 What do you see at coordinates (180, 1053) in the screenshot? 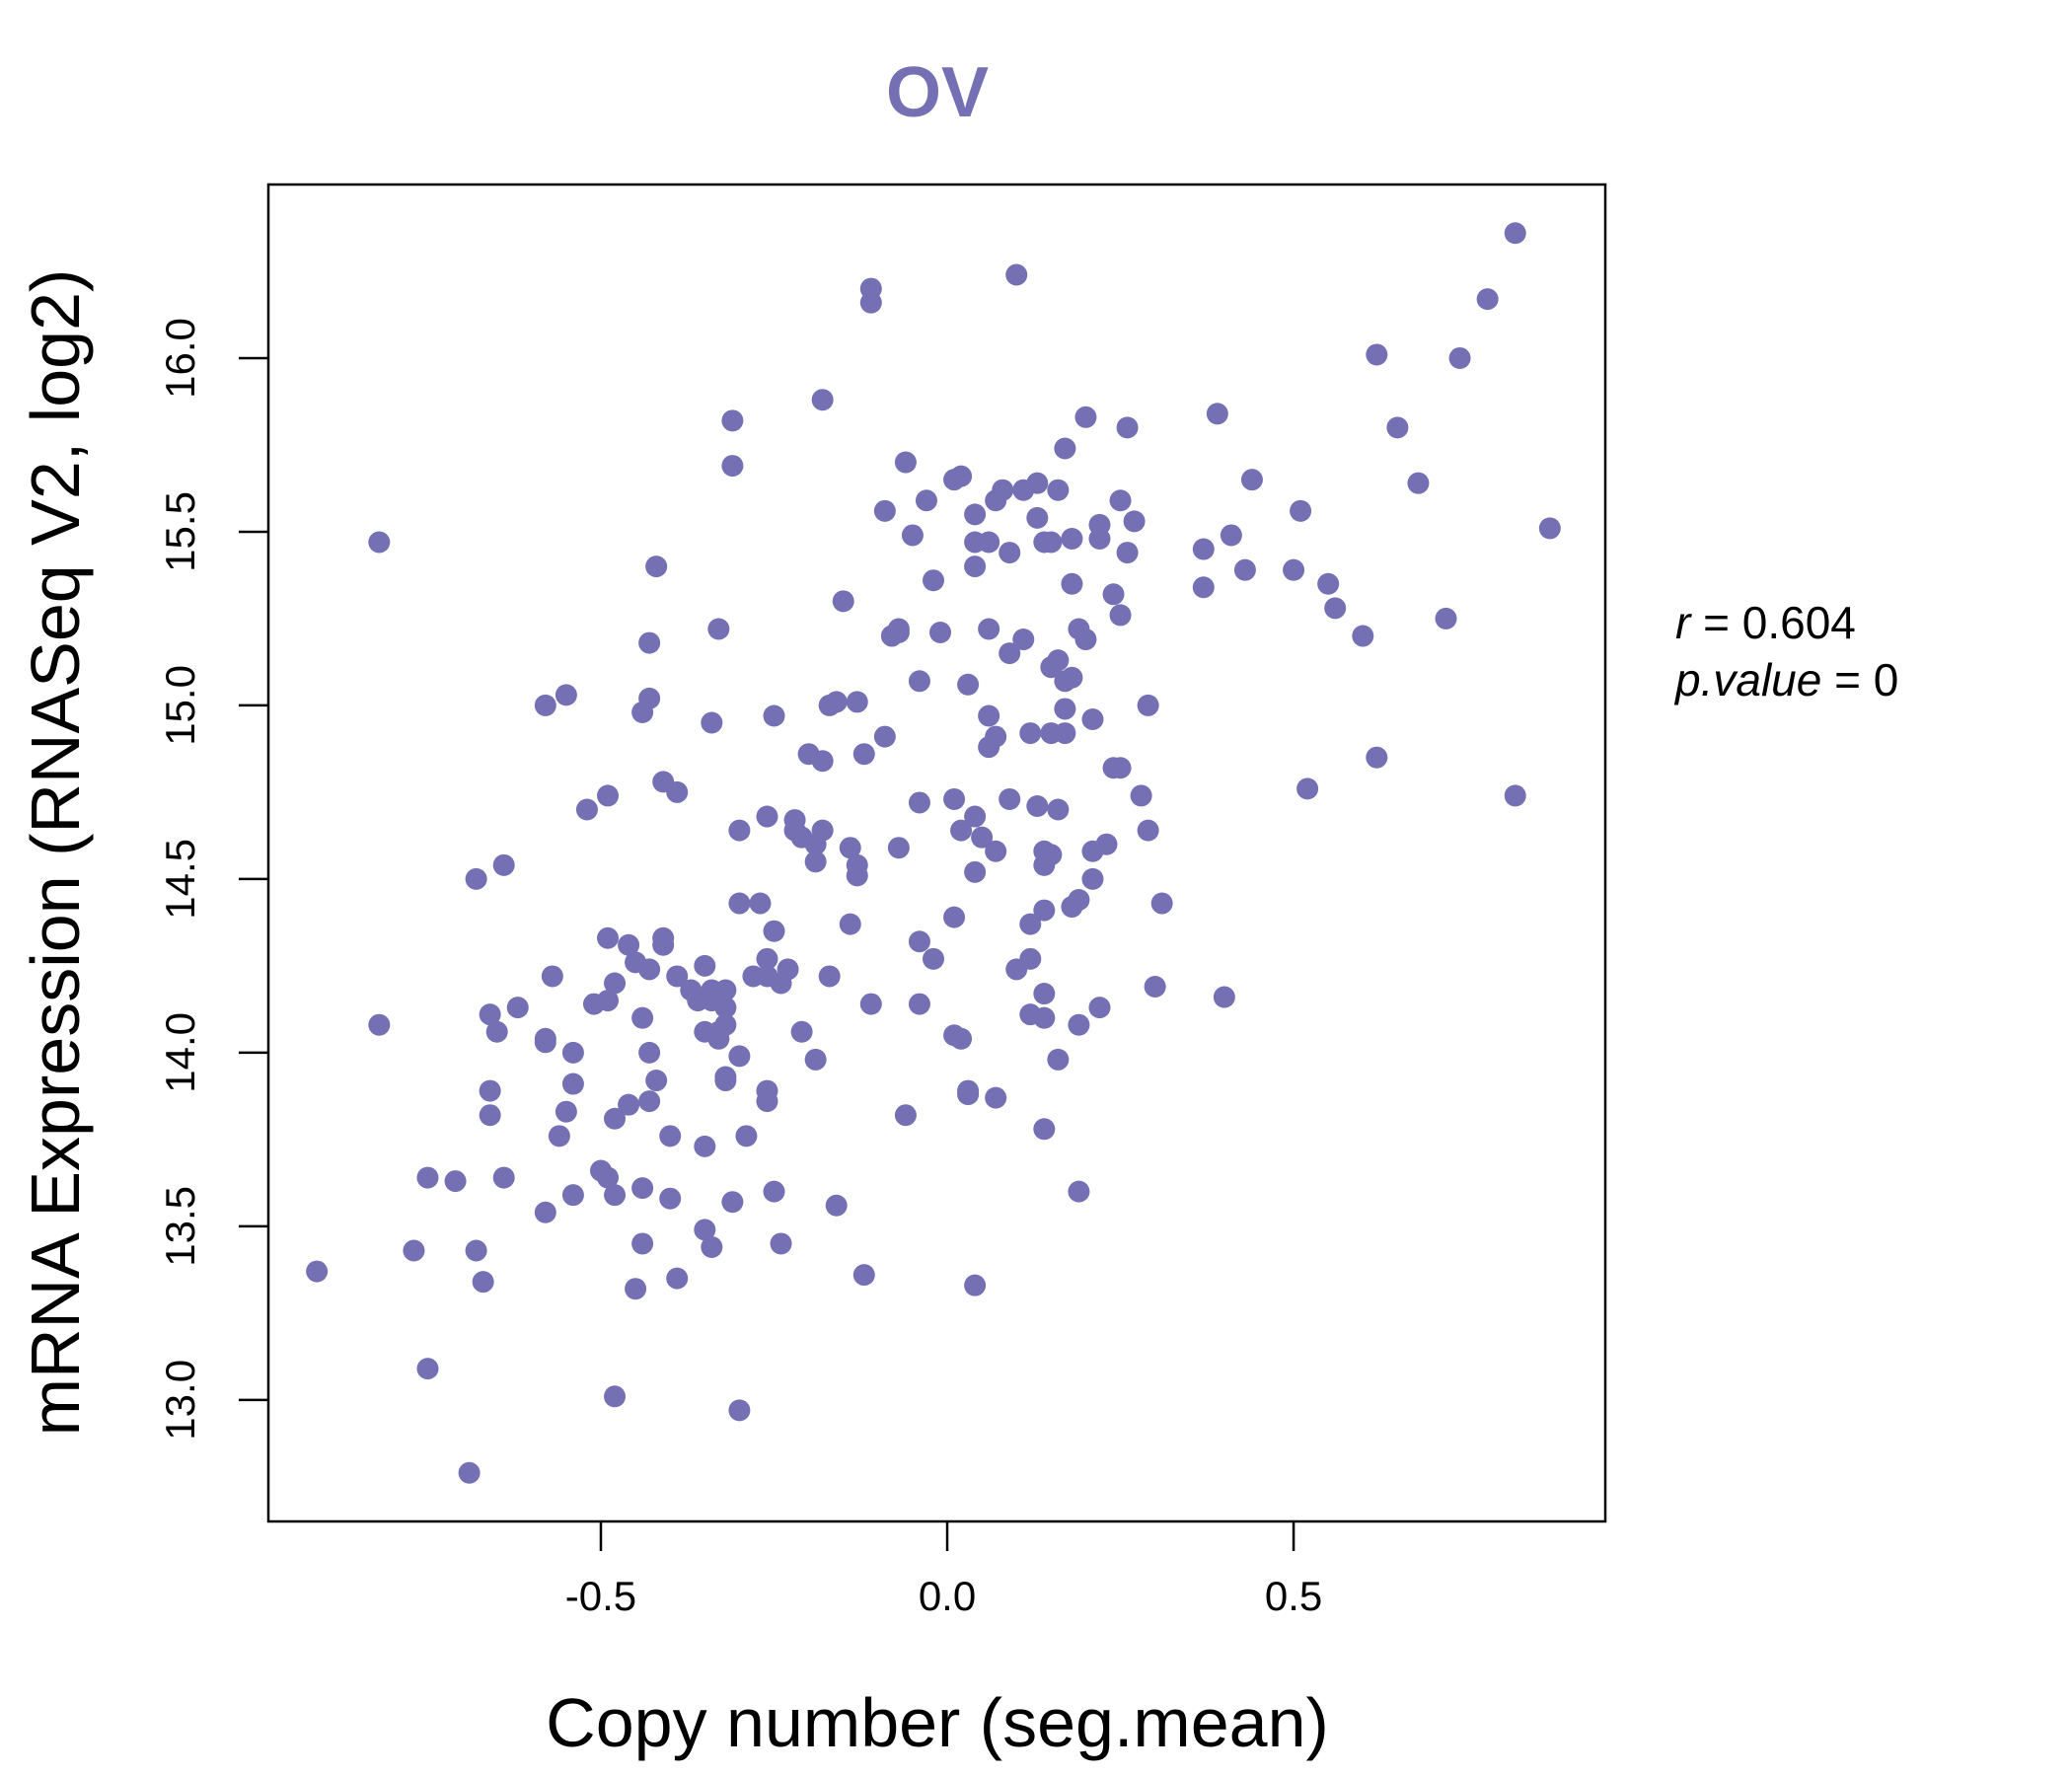
I see `y-tick-label: 14.0` at bounding box center [180, 1053].